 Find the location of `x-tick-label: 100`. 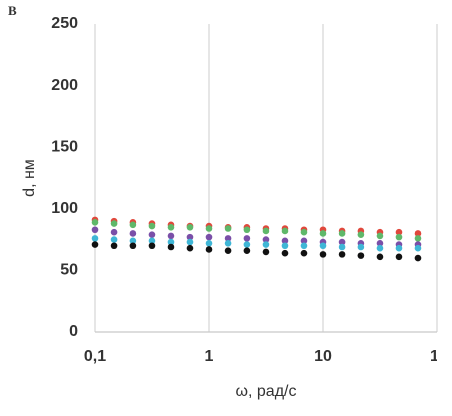

x-tick-label: 100 is located at coordinates (441, 356).